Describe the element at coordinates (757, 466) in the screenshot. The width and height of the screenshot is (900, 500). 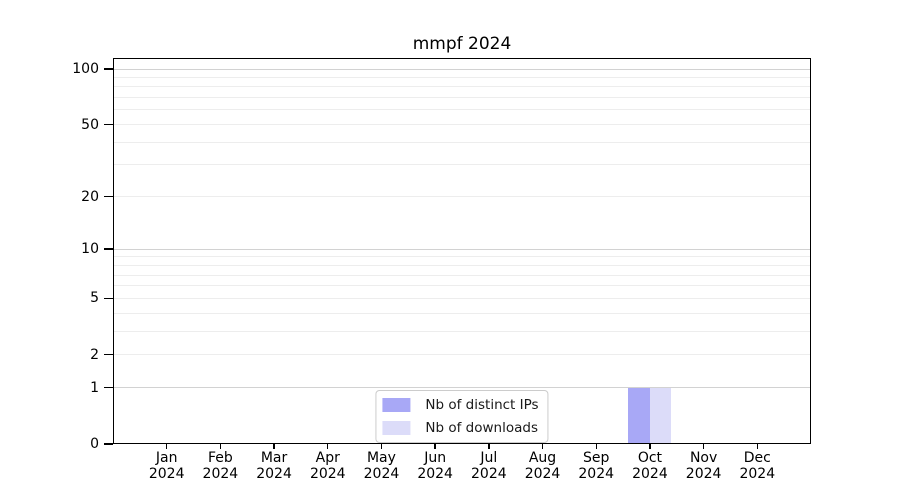
I see `x-tick-label: Dec 2024` at that location.